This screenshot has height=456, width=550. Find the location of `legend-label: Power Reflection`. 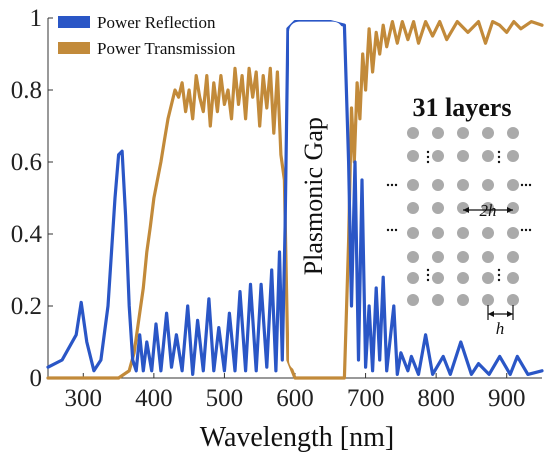

legend-label: Power Reflection is located at coordinates (156, 22).